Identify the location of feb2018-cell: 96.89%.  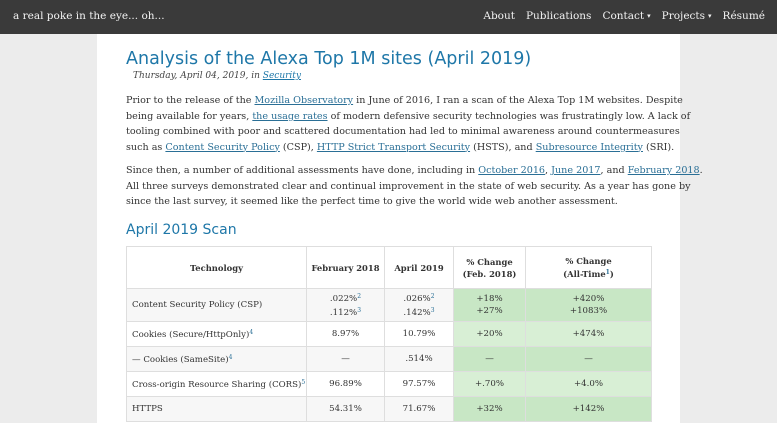
(345, 384).